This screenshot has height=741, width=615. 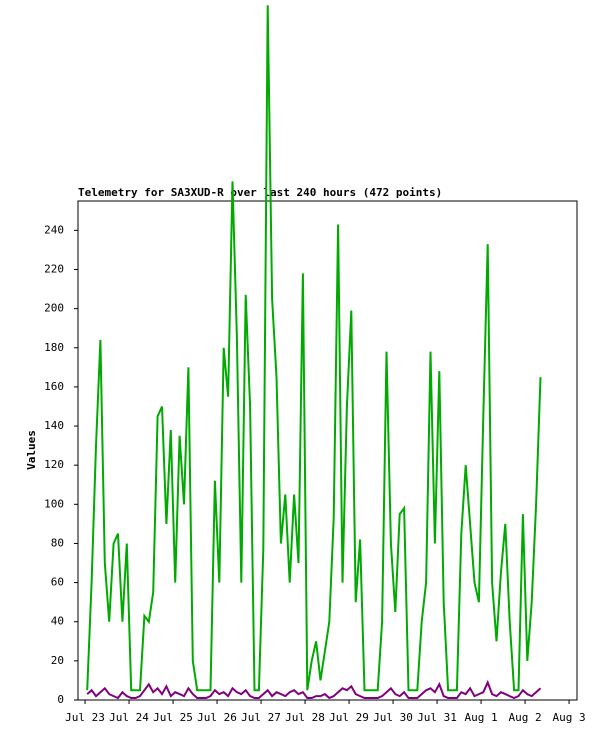 What do you see at coordinates (54, 308) in the screenshot?
I see `y-tick-label: 200` at bounding box center [54, 308].